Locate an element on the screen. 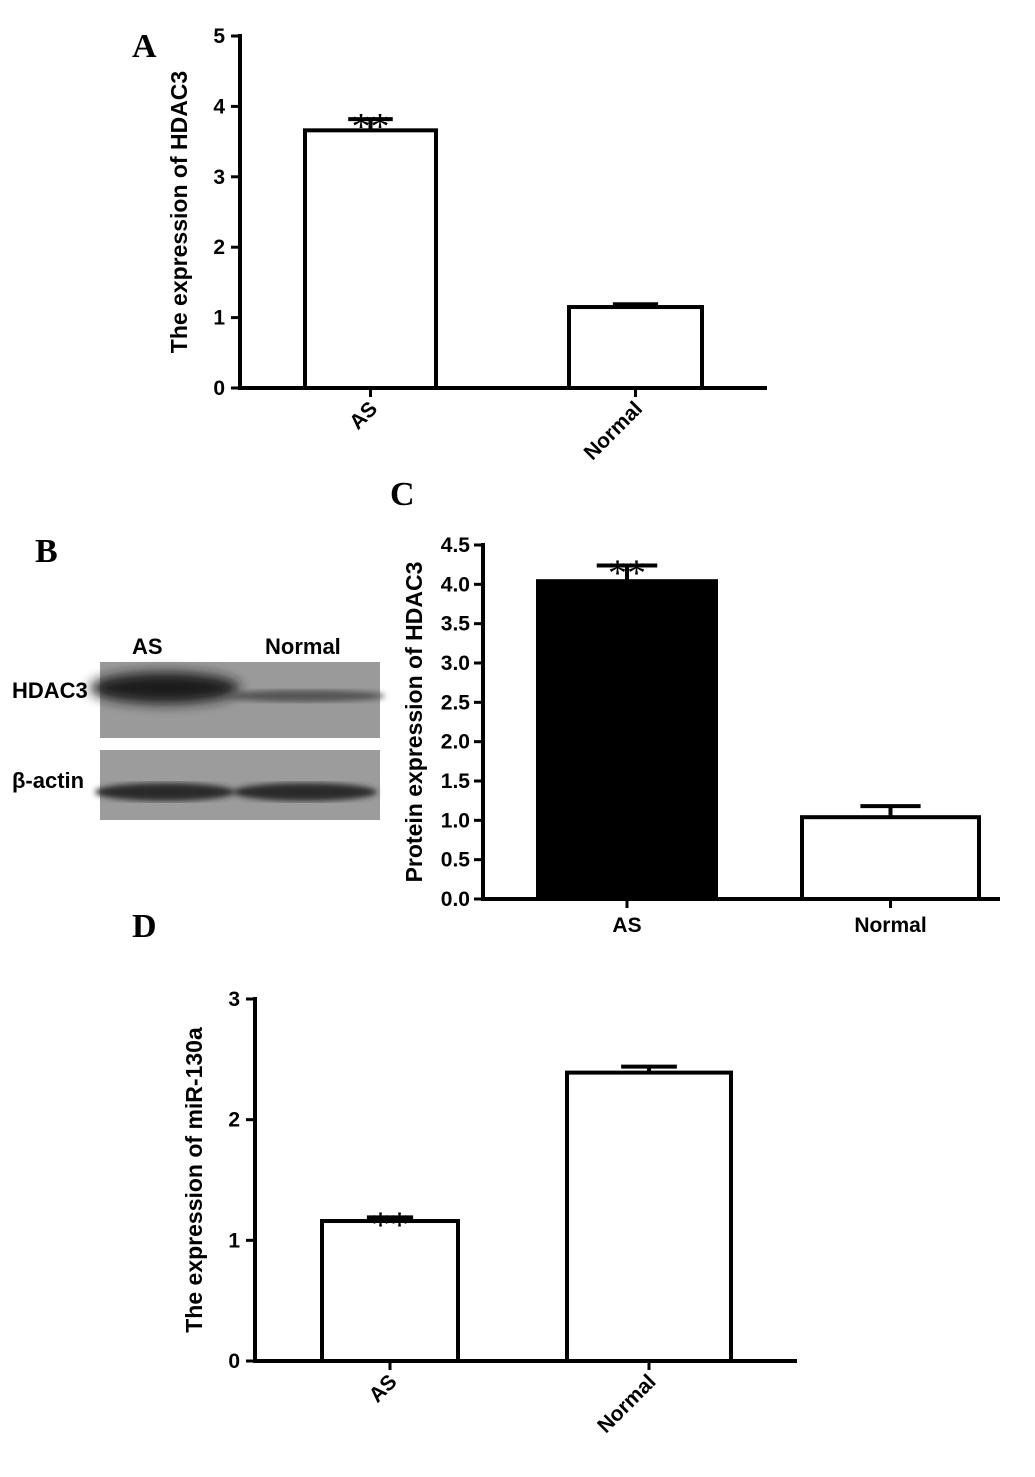 The height and width of the screenshot is (1477, 1035). y-tick-label: 0.0 is located at coordinates (455, 899).